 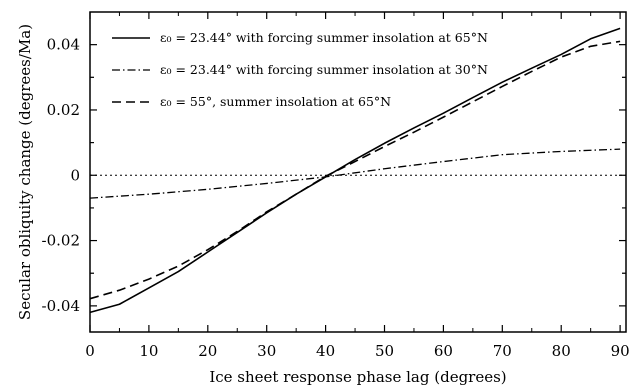 What do you see at coordinates (61, 175) in the screenshot?
I see `y-tick-labels: -0.04 -0.02 0 0.02 0.04` at bounding box center [61, 175].